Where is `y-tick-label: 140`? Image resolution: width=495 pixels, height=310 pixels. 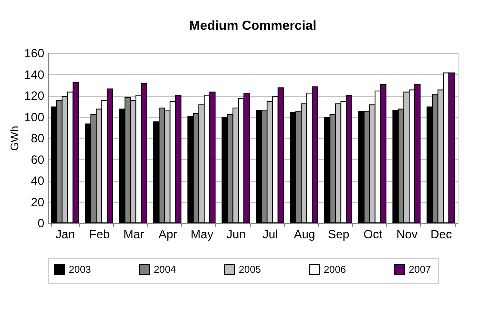
y-tick-label: 140 is located at coordinates (34, 75).